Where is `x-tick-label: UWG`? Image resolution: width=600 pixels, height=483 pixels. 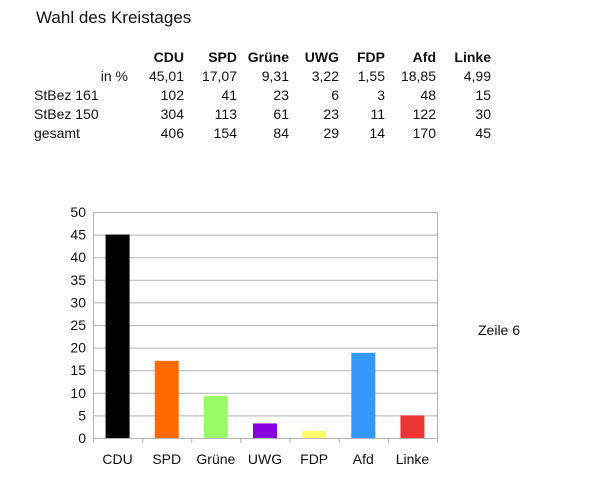
x-tick-label: UWG is located at coordinates (265, 459).